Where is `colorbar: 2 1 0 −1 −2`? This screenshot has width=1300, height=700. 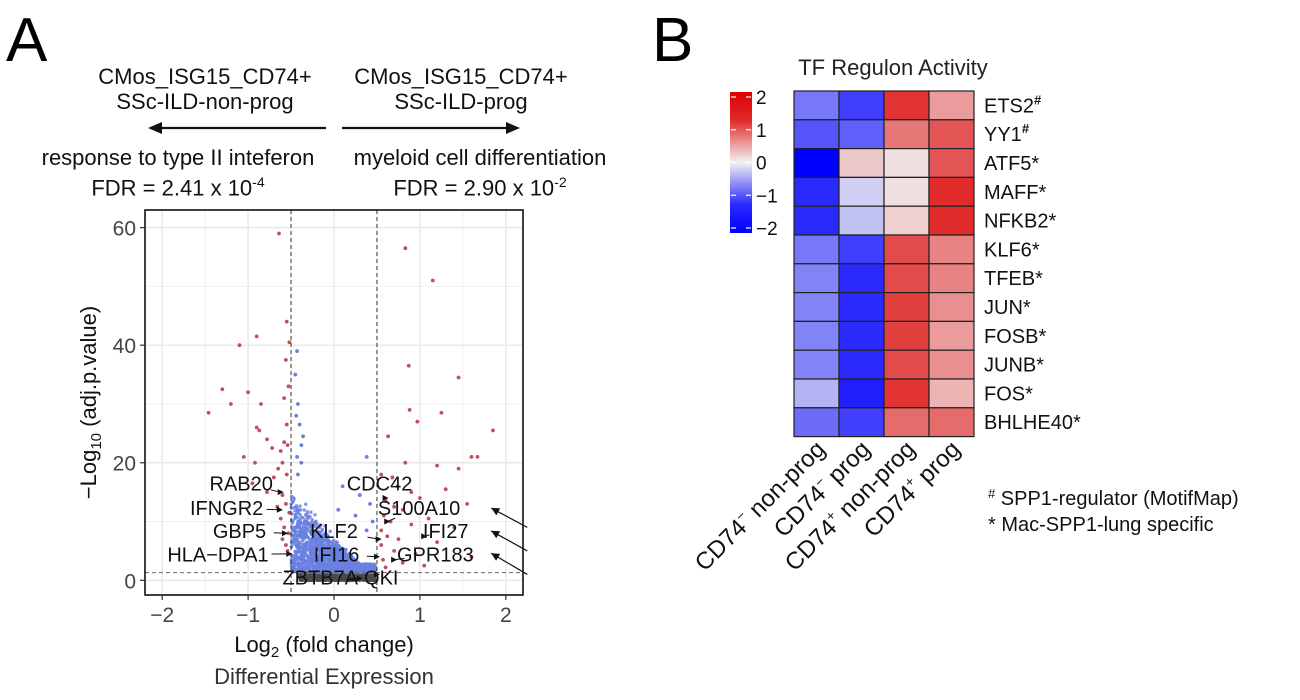 colorbar: 2 1 0 −1 −2 is located at coordinates (754, 164).